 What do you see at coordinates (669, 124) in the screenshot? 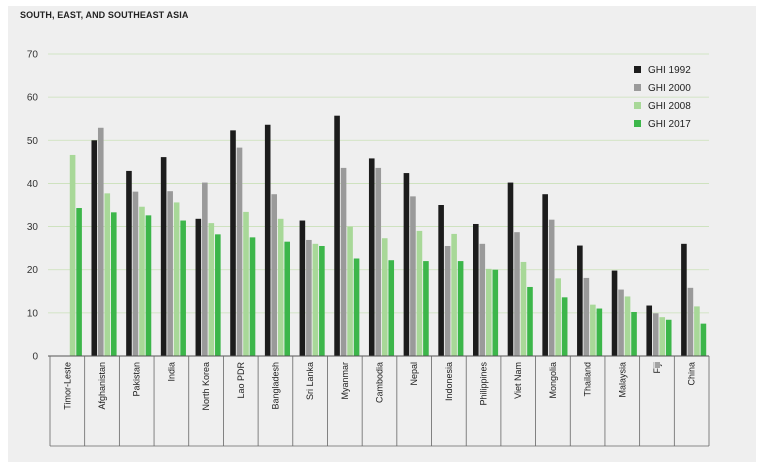
I see `legend-label: GHI 2017` at bounding box center [669, 124].